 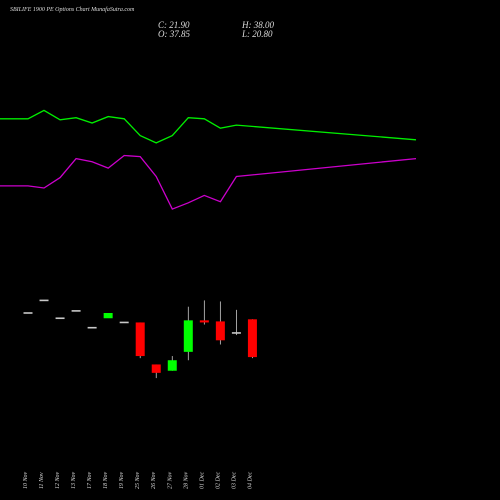 I want to click on x-tick-label: 11 Nov, so click(x=42, y=480).